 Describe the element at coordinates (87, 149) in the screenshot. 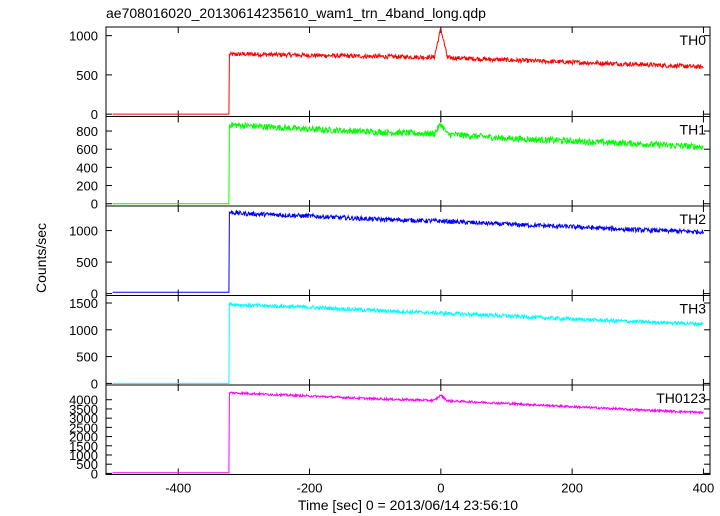

I see `y-tick-label: 600` at that location.